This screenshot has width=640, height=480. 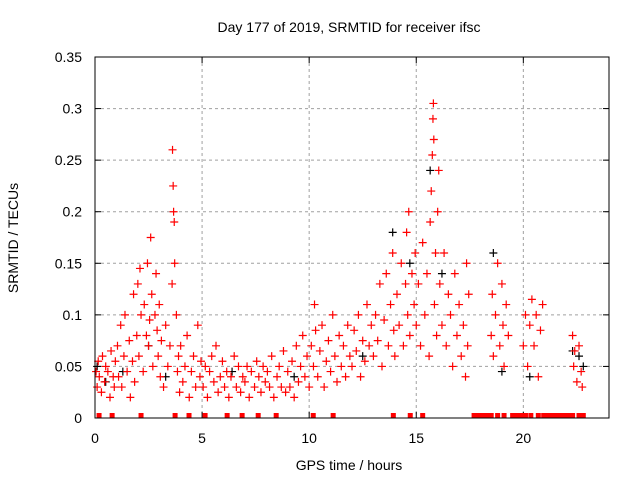 I want to click on y-tick-label: 0.15, so click(x=68, y=263).